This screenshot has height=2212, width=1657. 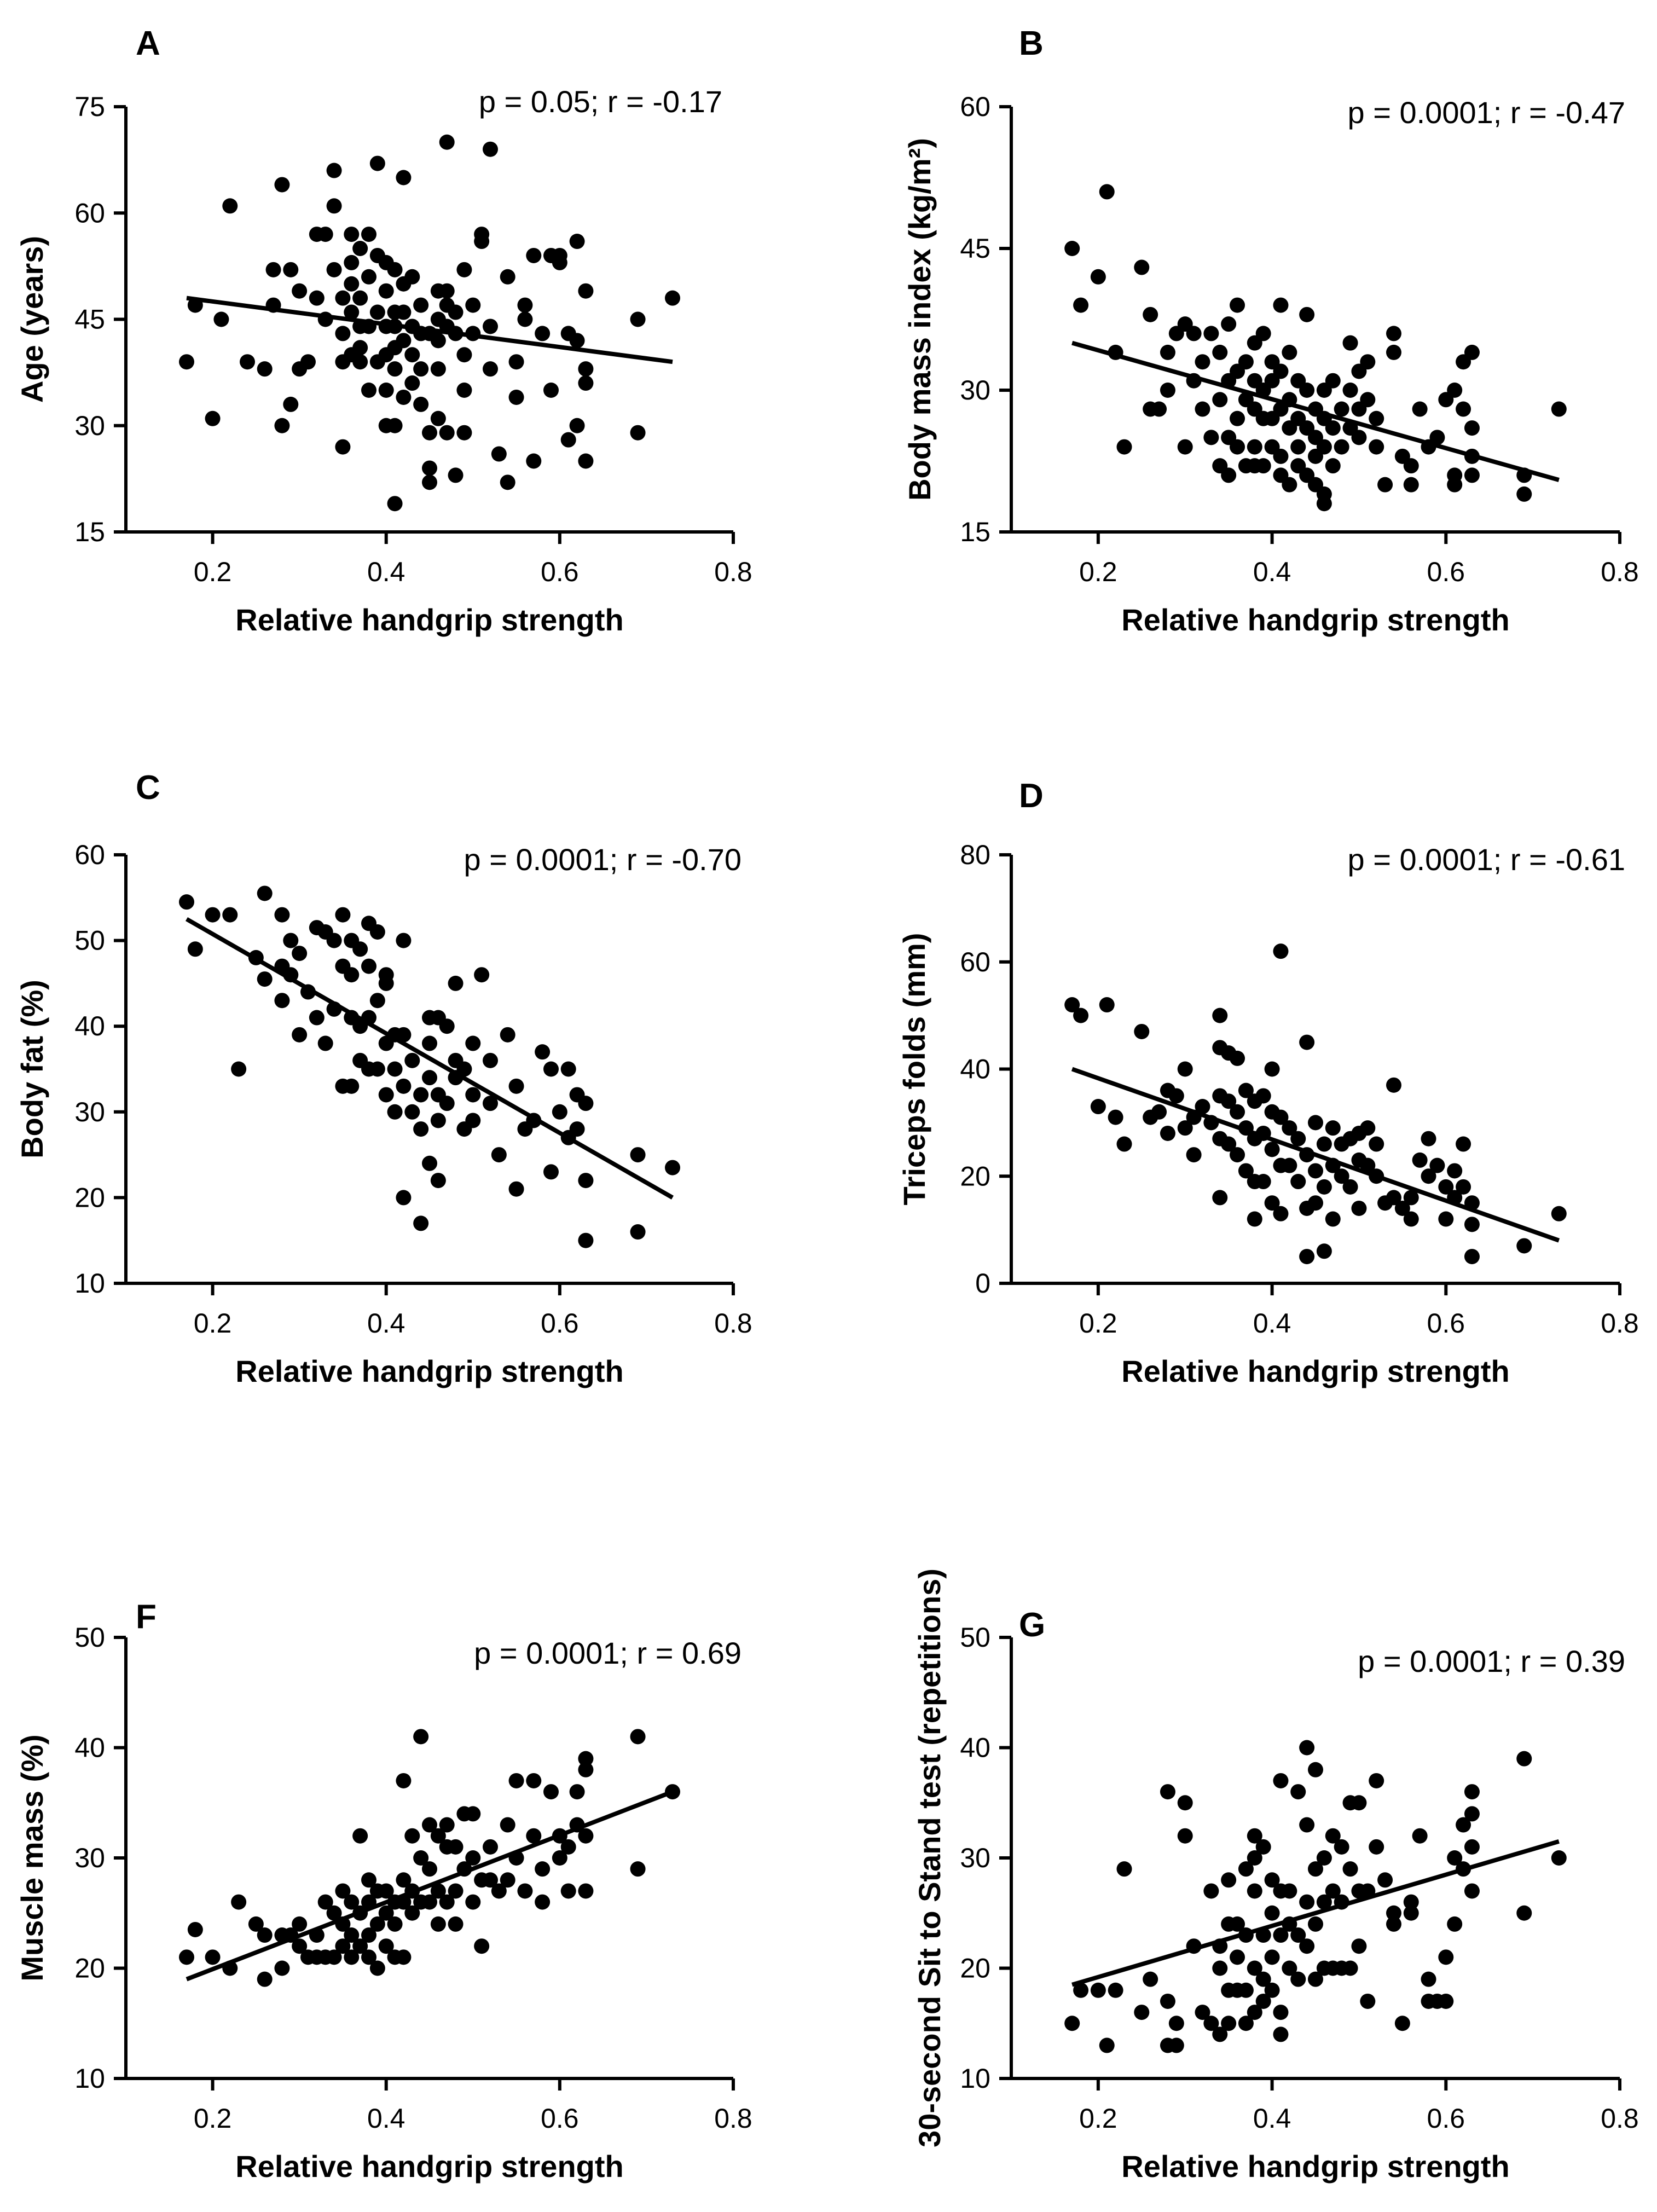 What do you see at coordinates (975, 1858) in the screenshot?
I see `panel-g-y-tick-label: 30` at bounding box center [975, 1858].